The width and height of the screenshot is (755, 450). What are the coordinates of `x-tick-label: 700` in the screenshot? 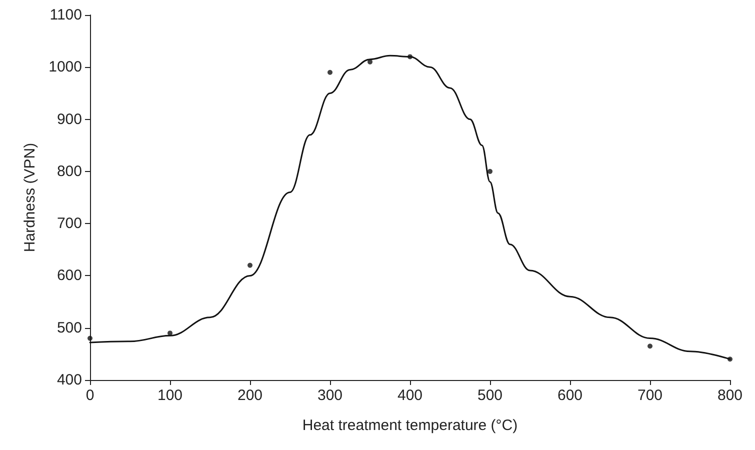 It's located at (650, 395).